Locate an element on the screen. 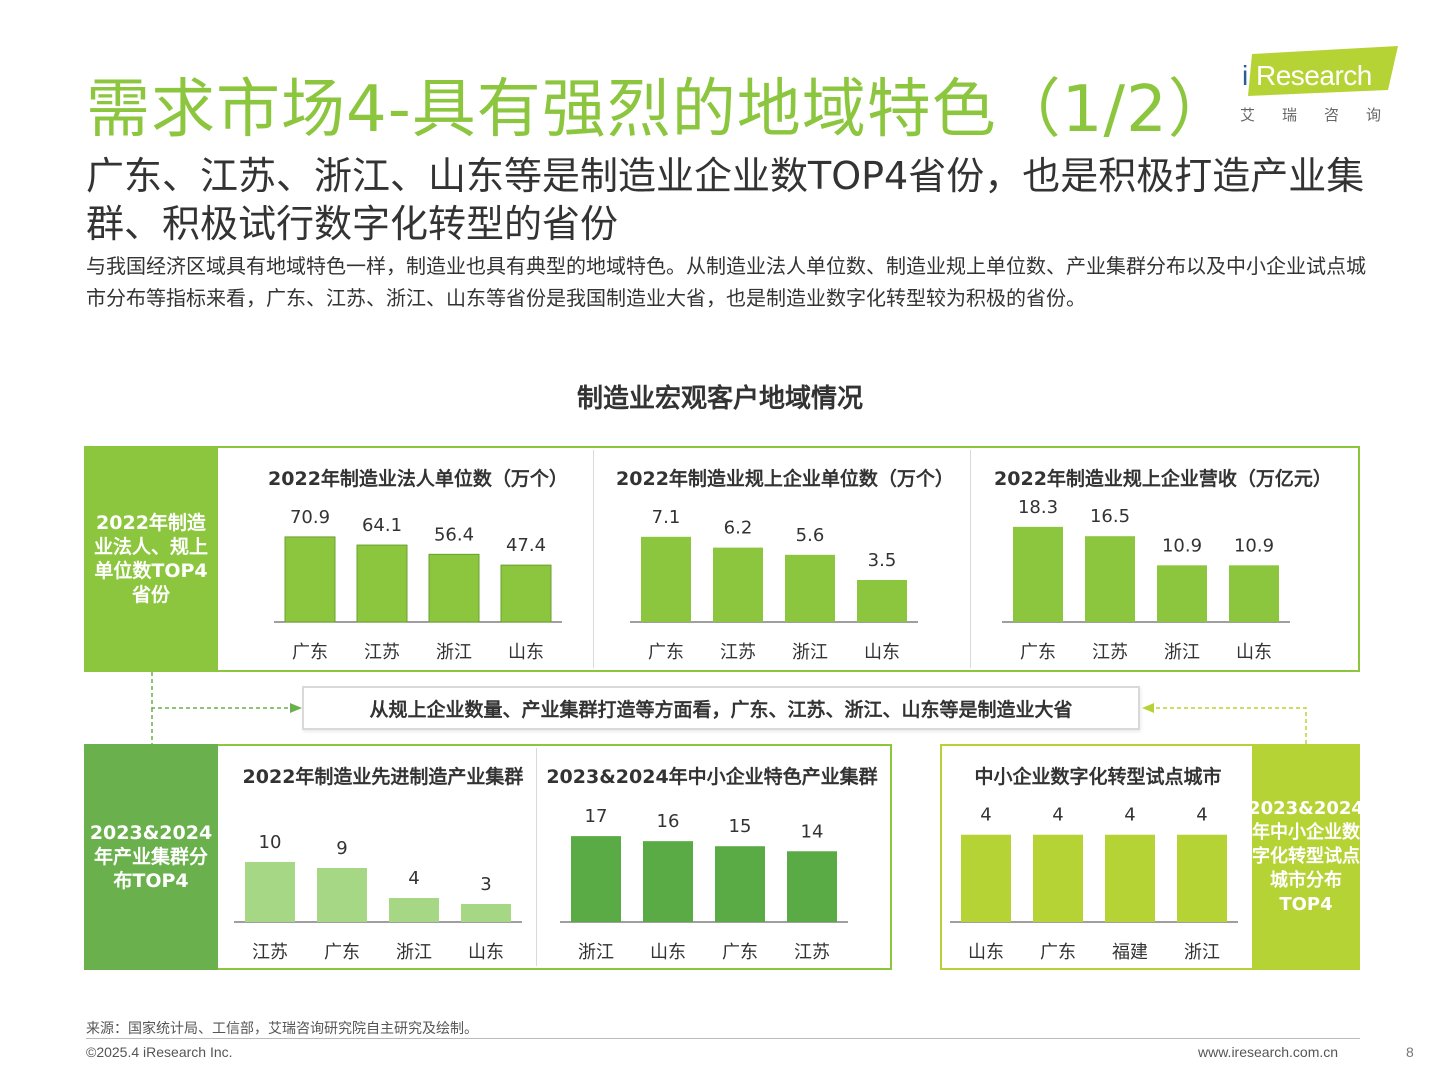 Image resolution: width=1440 pixels, height=1080 pixels. chart1-title: 2022年制造业法人单位数（万个） is located at coordinates (418, 479).